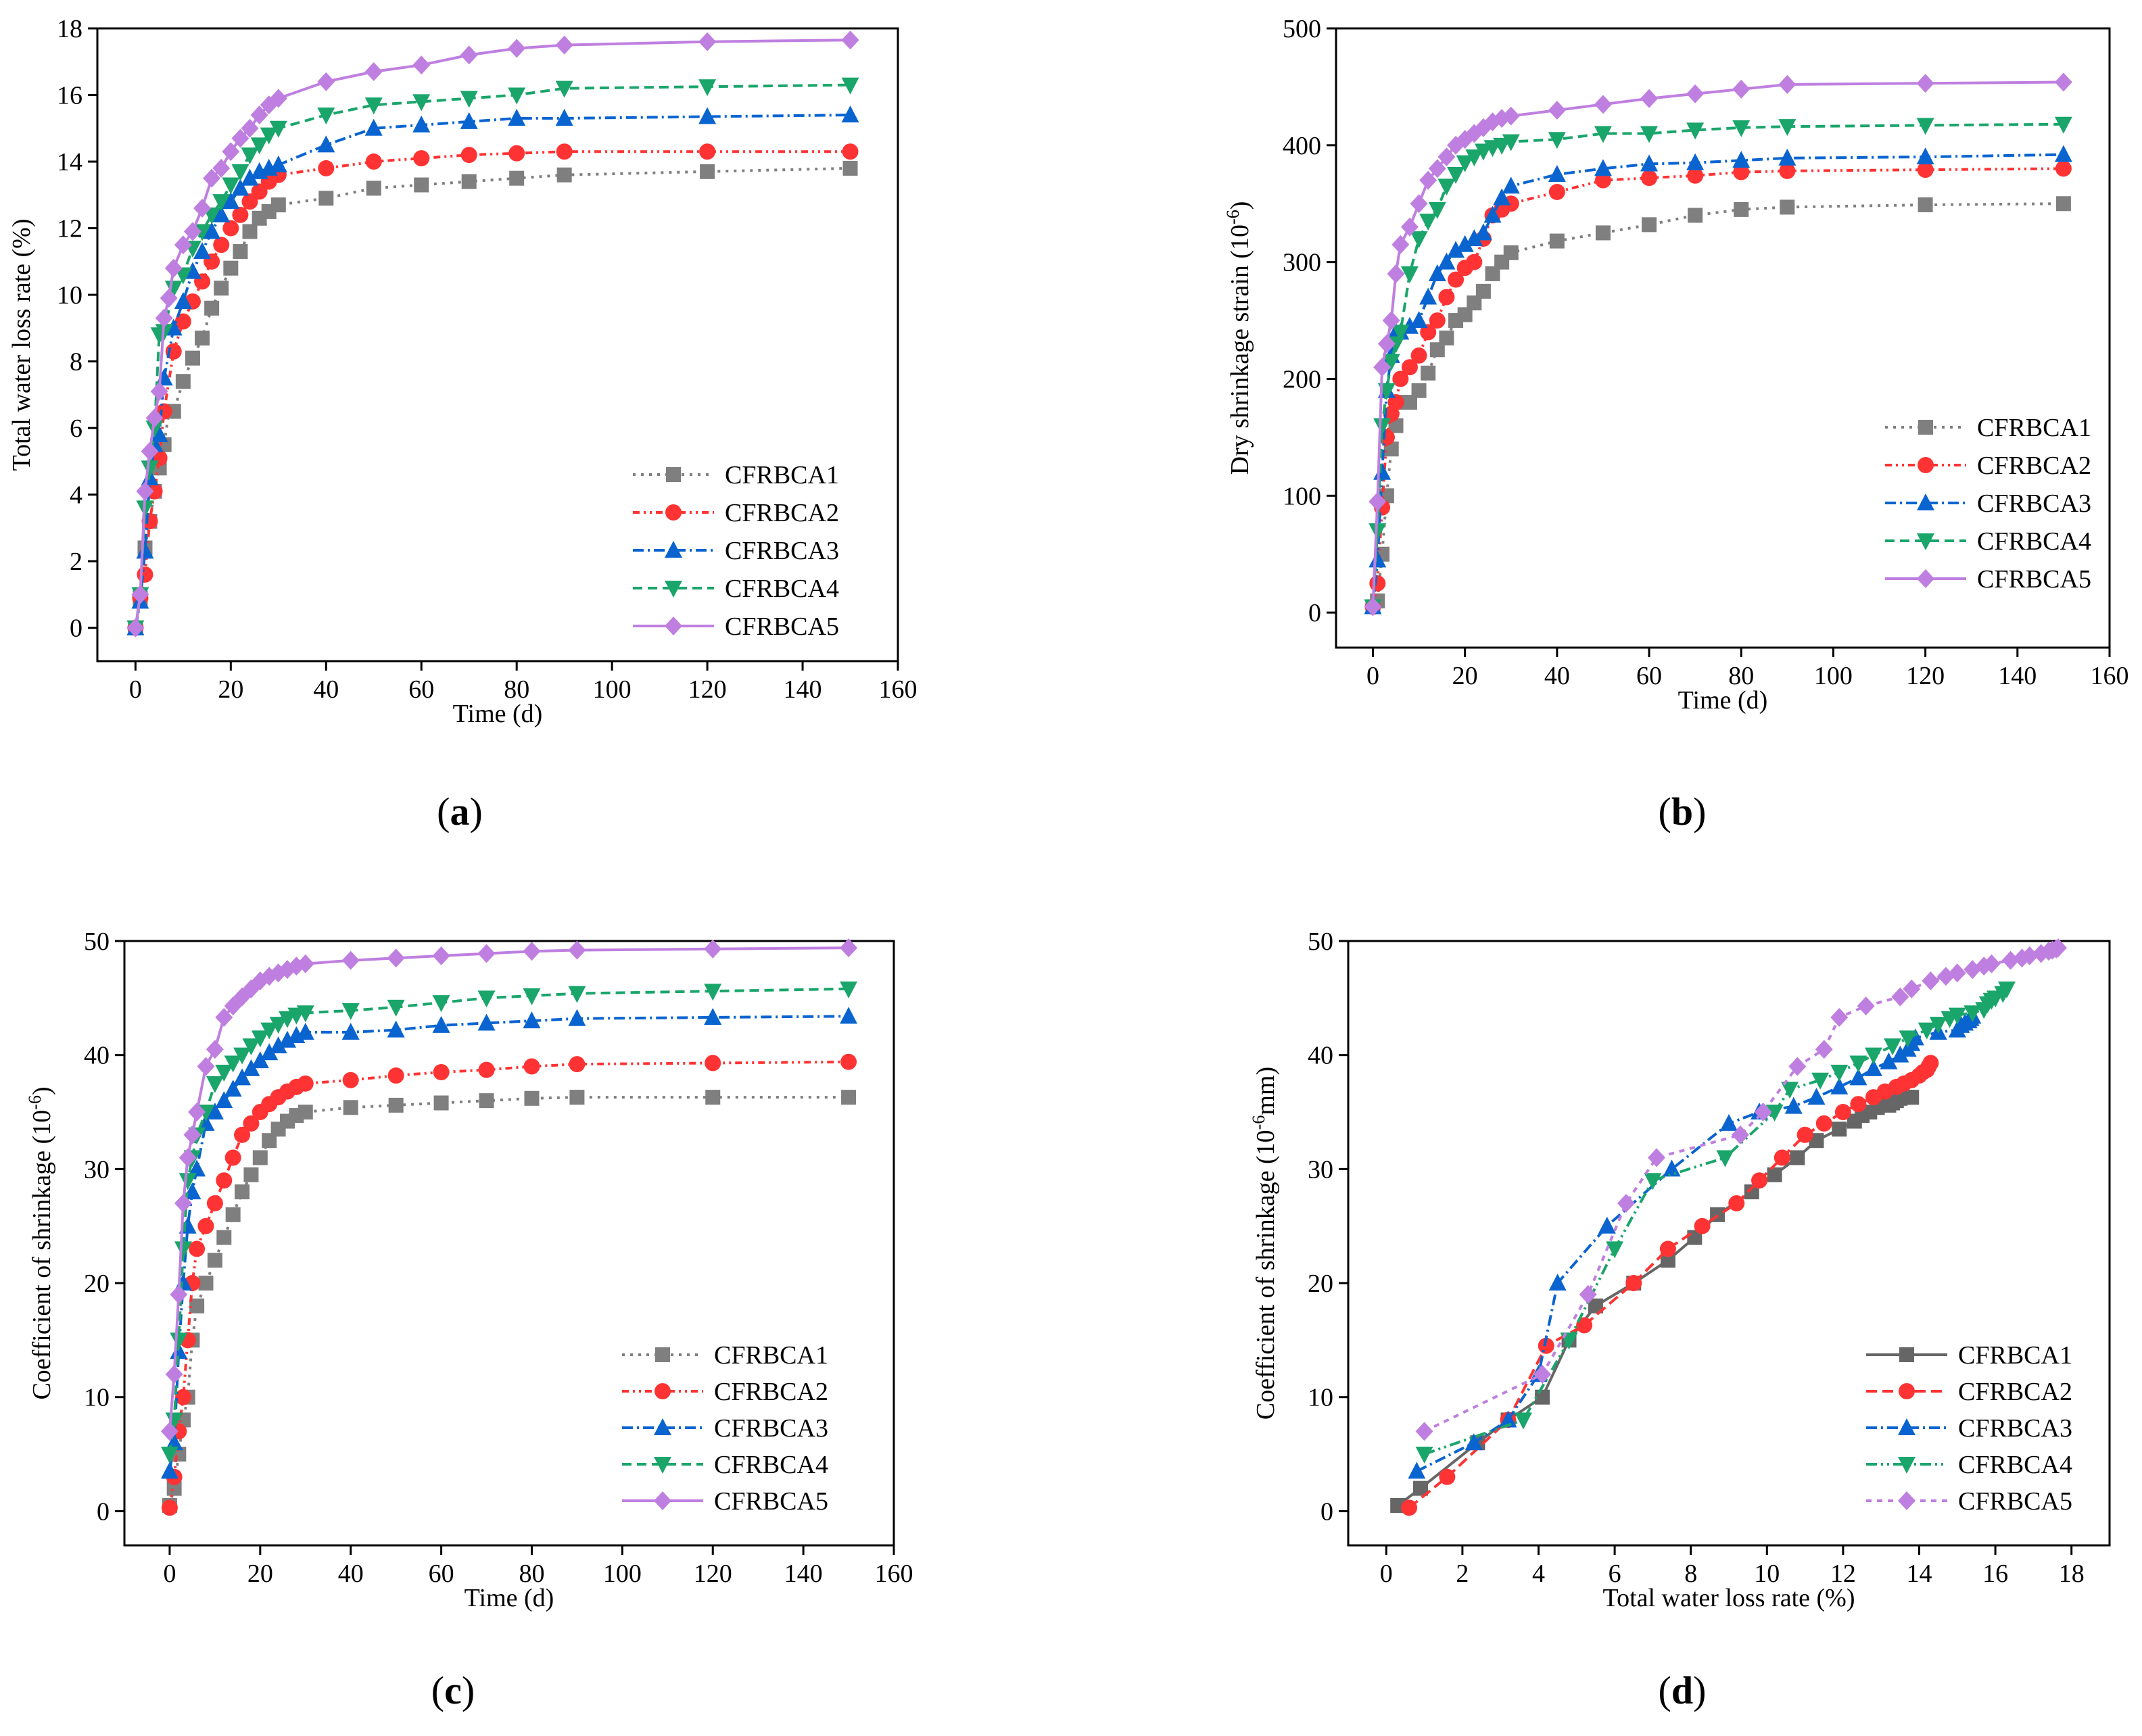 The width and height of the screenshot is (2142, 1736). I want to click on x-tick-label: 160, so click(894, 1574).